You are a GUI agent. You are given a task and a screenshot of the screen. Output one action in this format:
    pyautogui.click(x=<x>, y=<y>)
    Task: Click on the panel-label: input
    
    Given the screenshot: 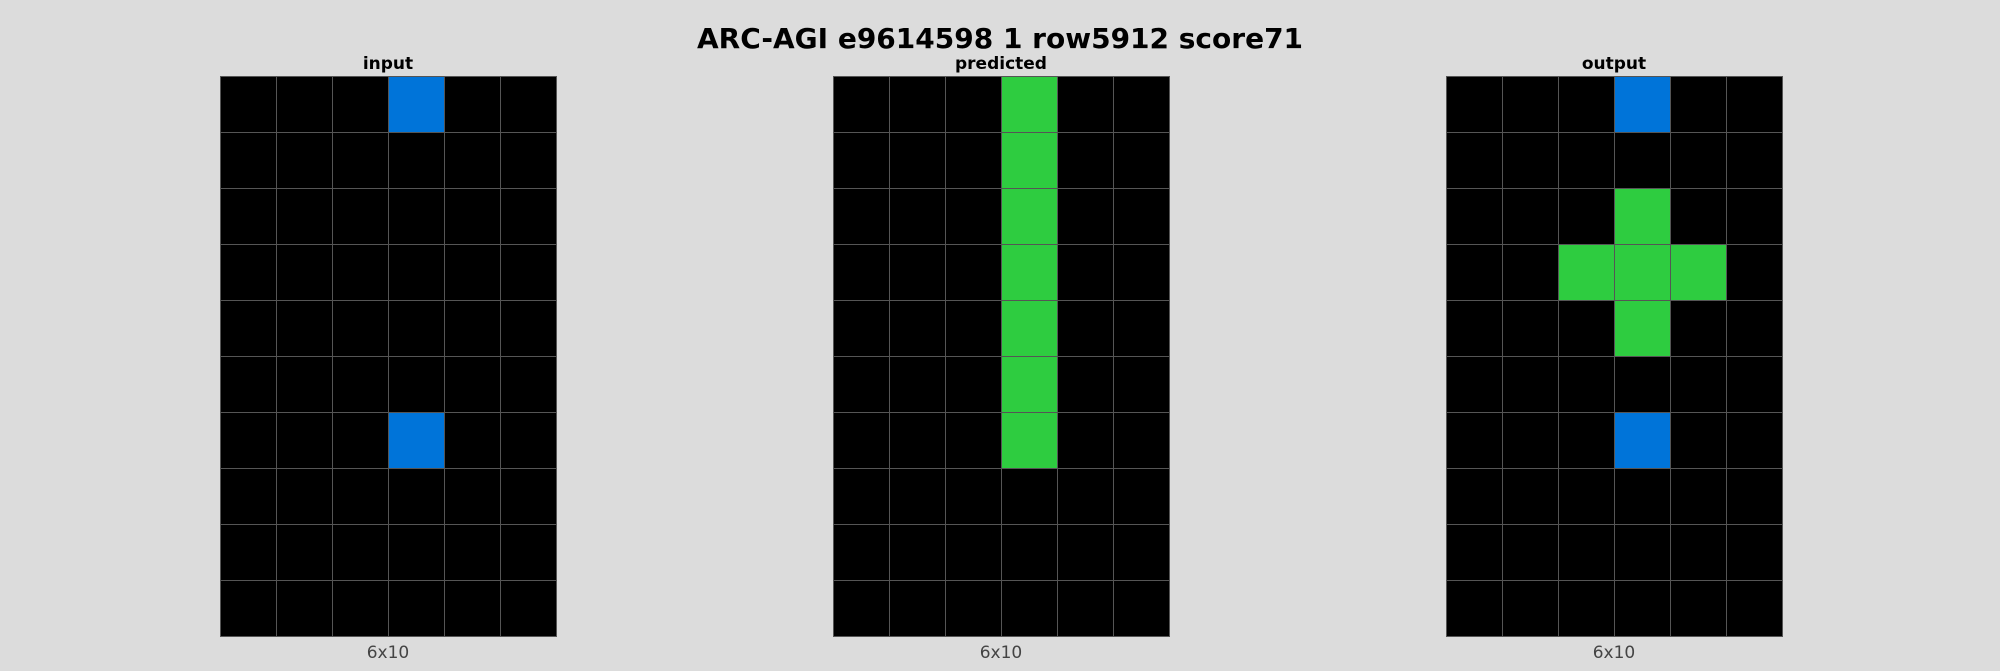 What is the action you would take?
    pyautogui.click(x=388, y=64)
    